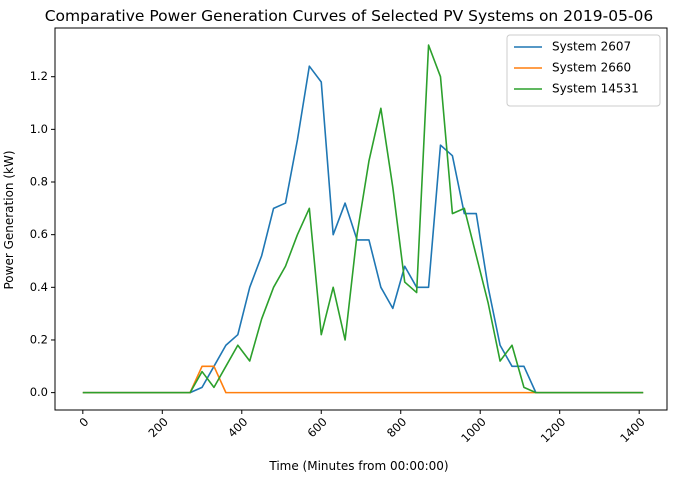 This screenshot has height=482, width=689. I want to click on x-tick-label: 800, so click(396, 427).